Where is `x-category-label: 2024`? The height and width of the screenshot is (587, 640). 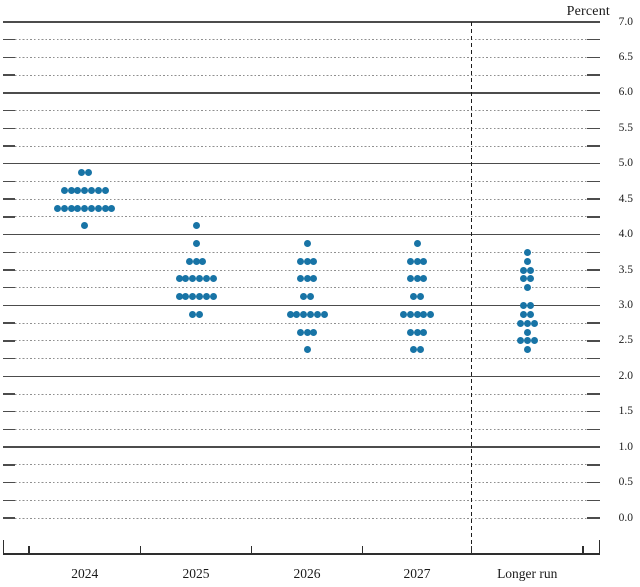 x-category-label: 2024 is located at coordinates (85, 573).